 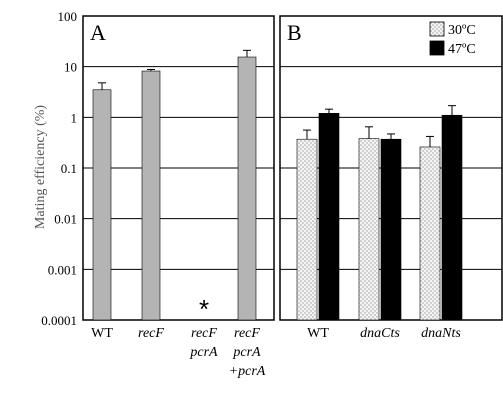 What do you see at coordinates (68, 16) in the screenshot?
I see `y-tick-label: 100` at bounding box center [68, 16].